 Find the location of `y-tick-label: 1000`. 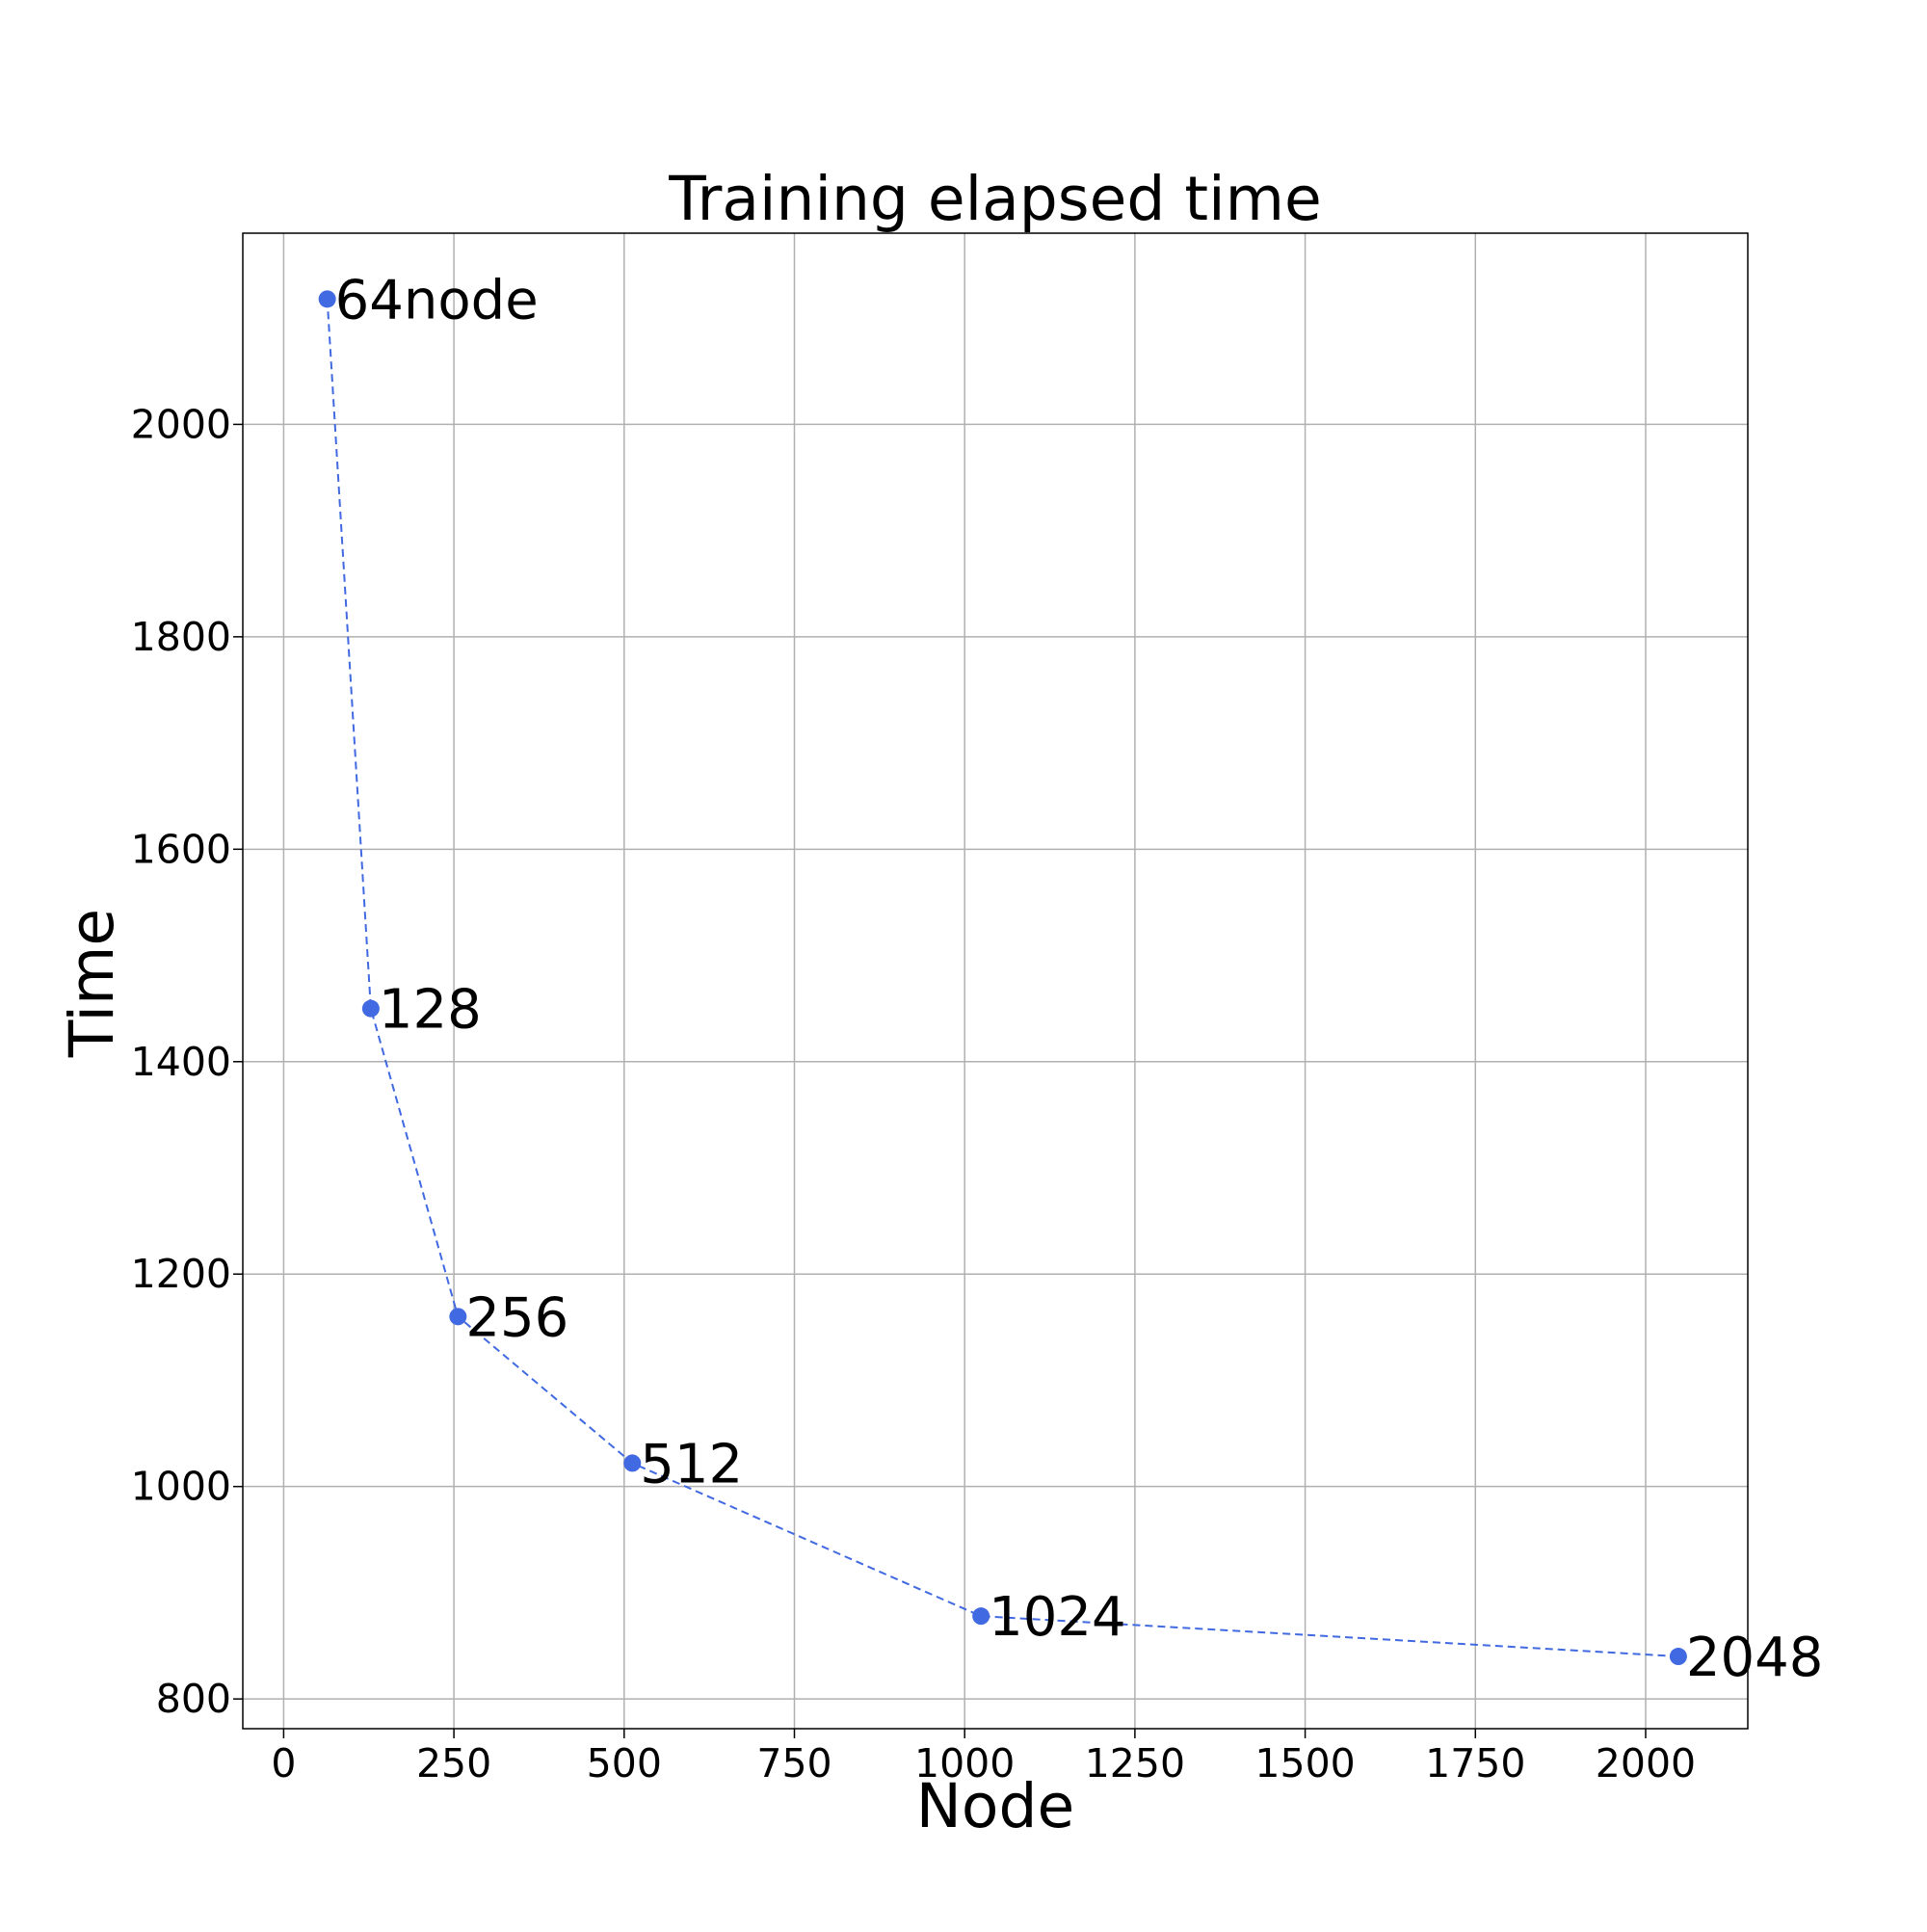

y-tick-label: 1000 is located at coordinates (181, 1487).